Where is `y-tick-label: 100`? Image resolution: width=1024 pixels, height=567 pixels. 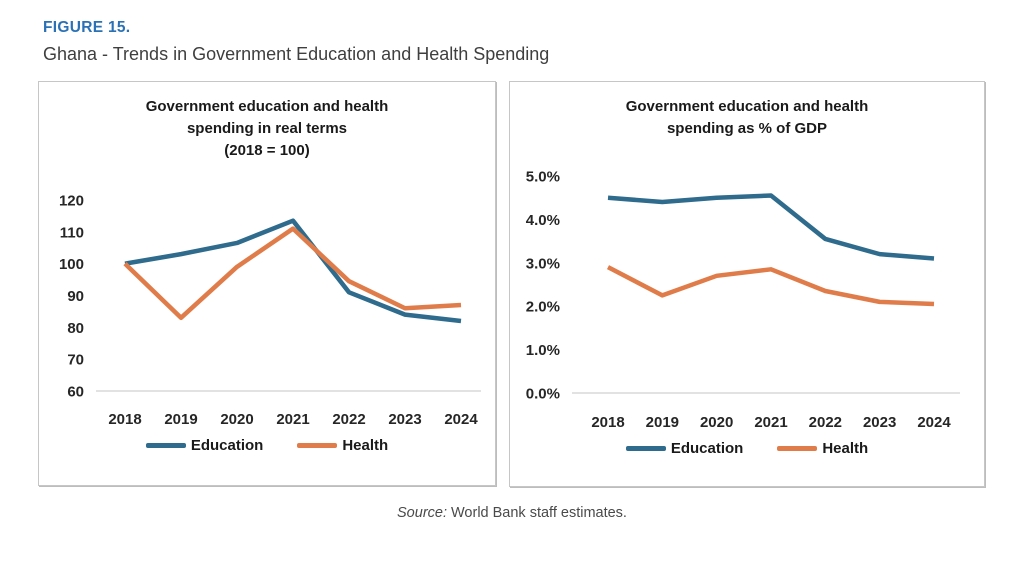 y-tick-label: 100 is located at coordinates (71, 264).